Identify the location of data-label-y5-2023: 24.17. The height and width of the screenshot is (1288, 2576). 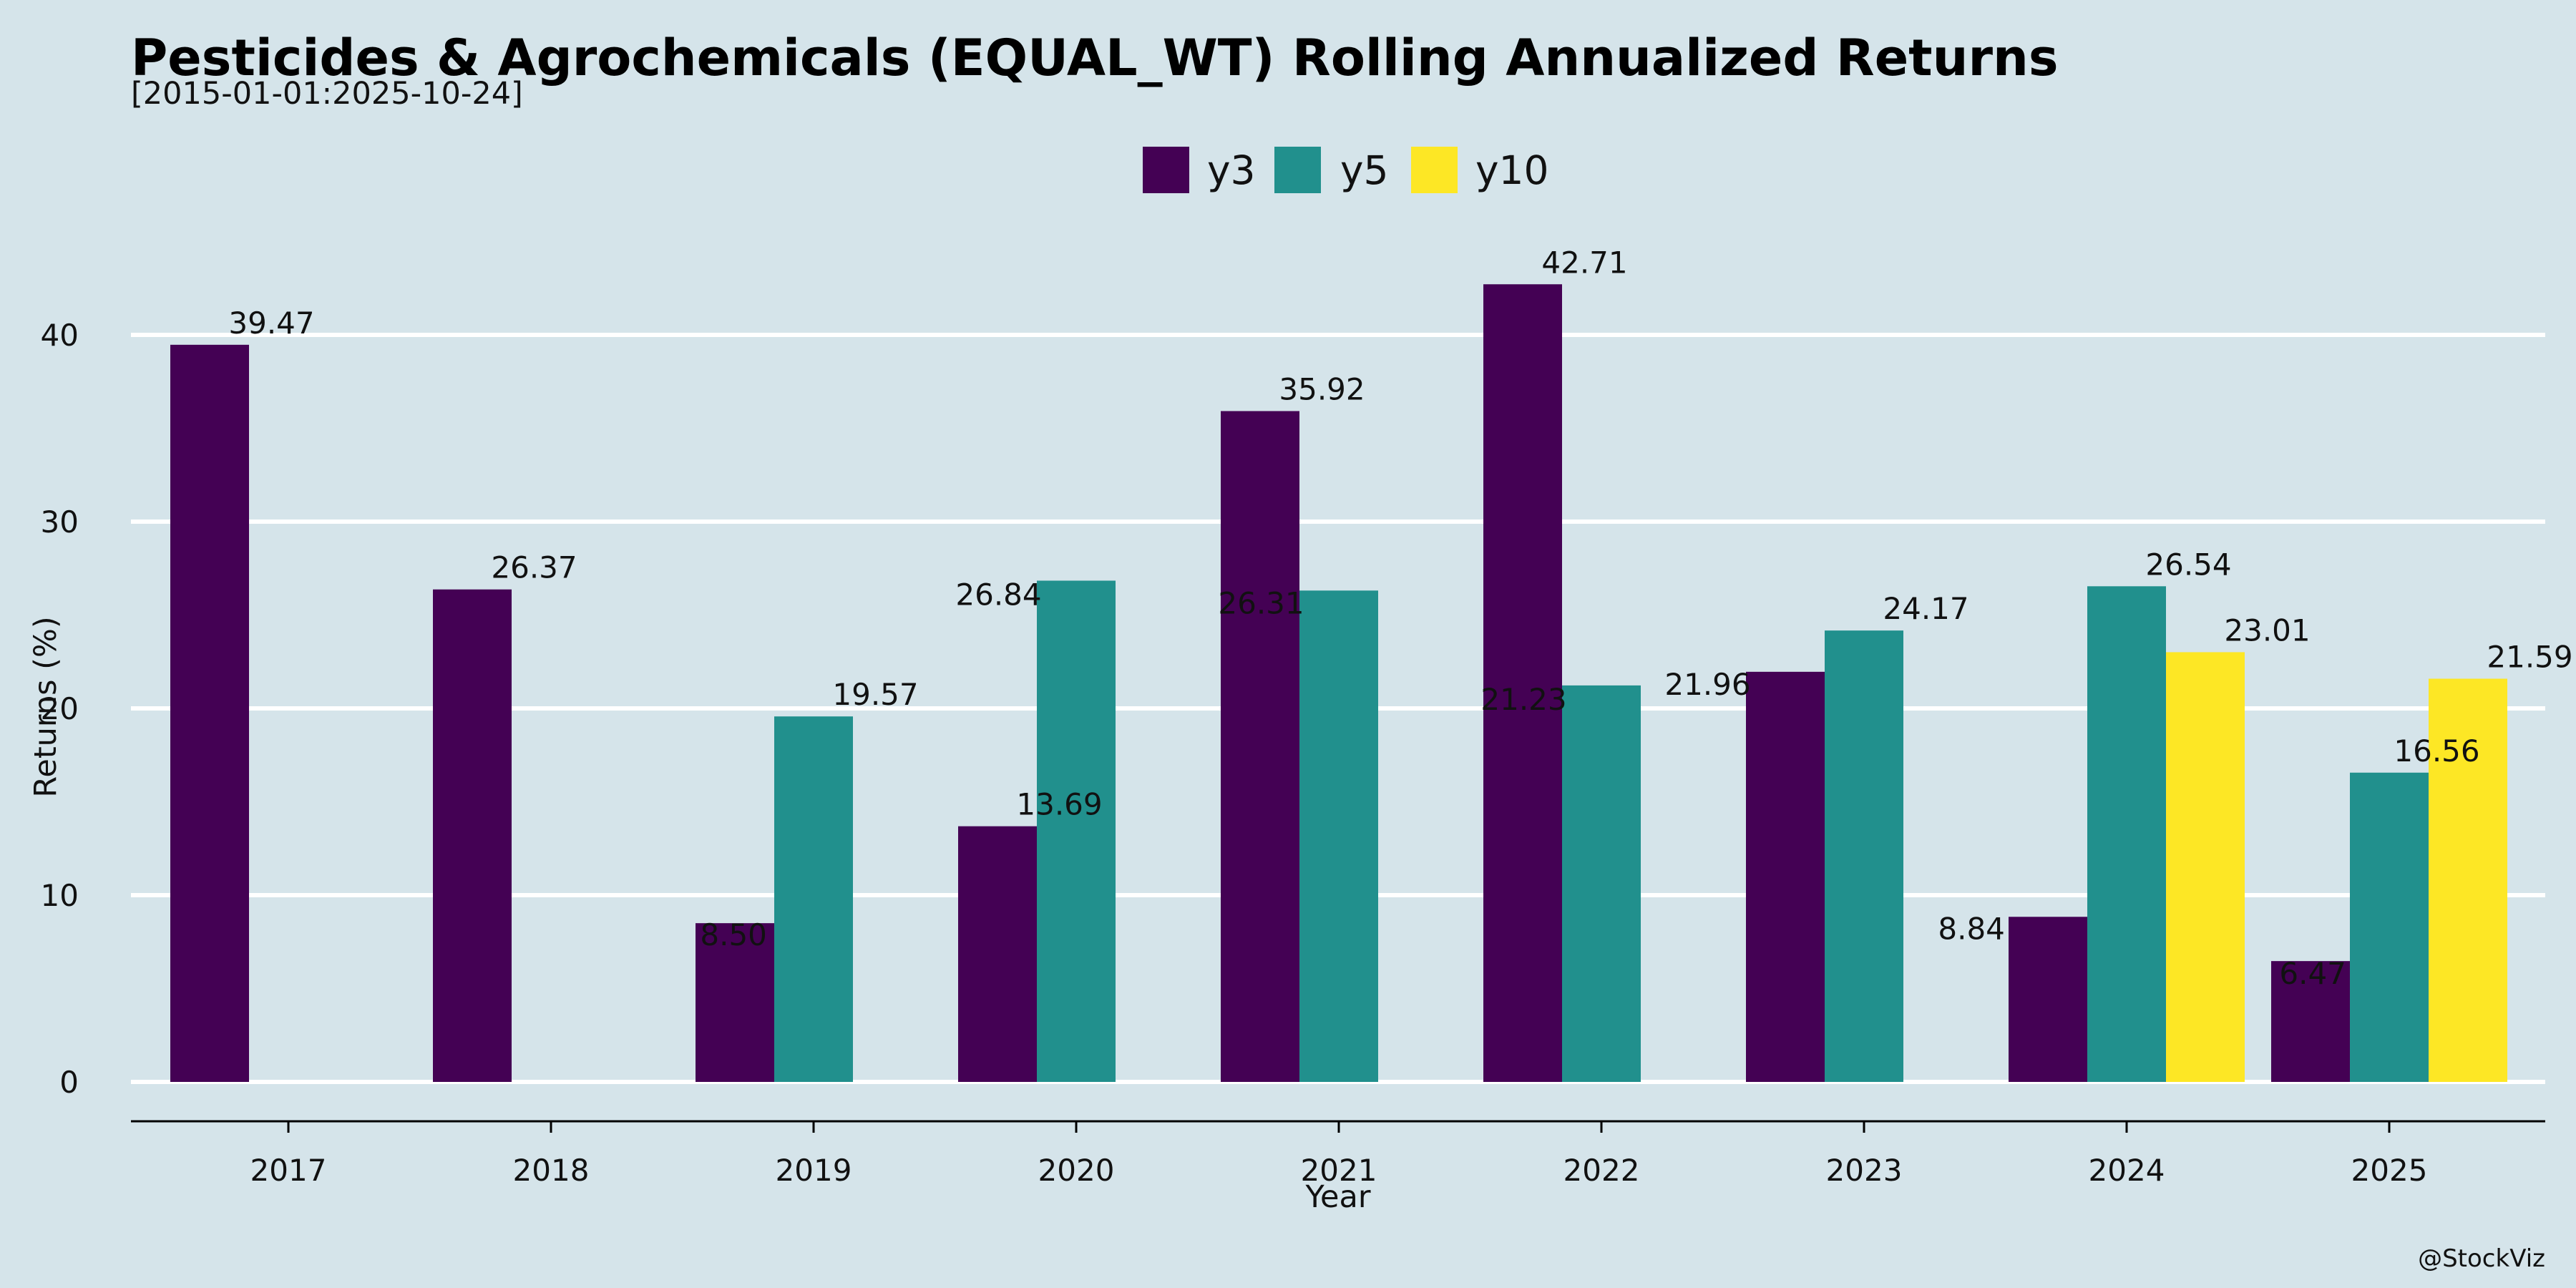
(1925, 608).